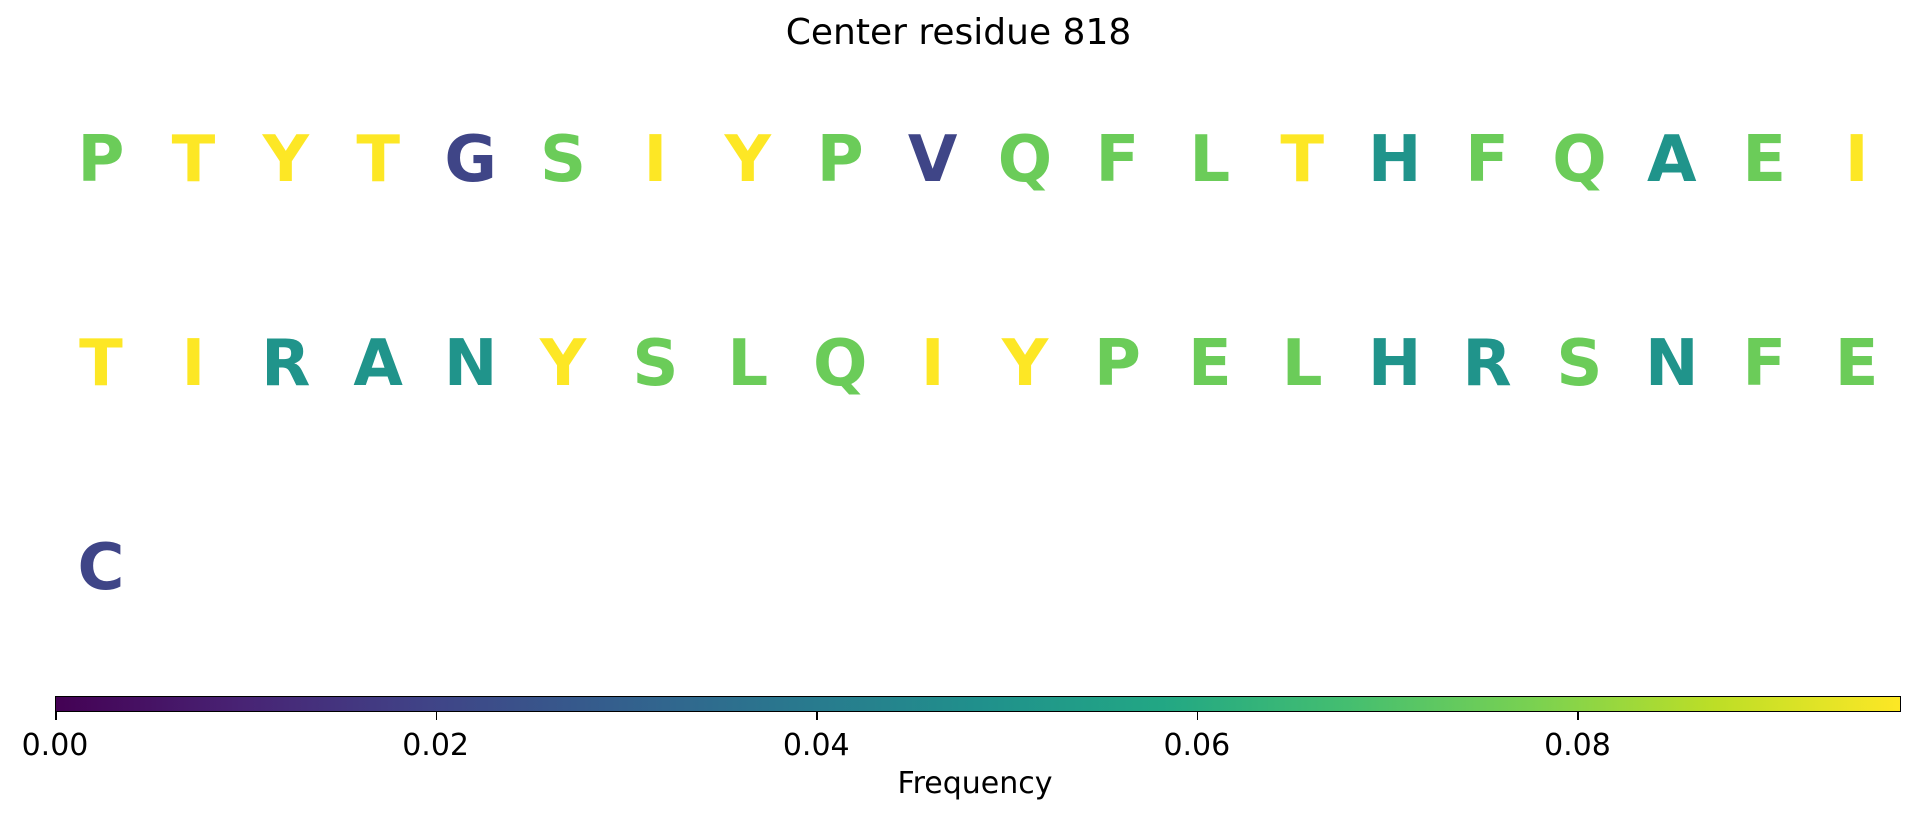 Image resolution: width=1917 pixels, height=822 pixels. What do you see at coordinates (55, 745) in the screenshot?
I see `colorbar-tick-label: 0.00` at bounding box center [55, 745].